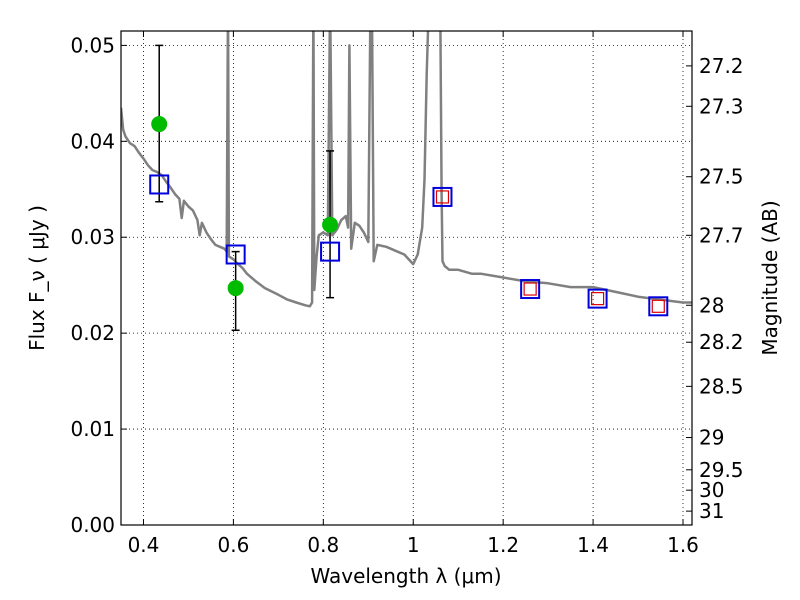 This screenshot has height=600, width=800. Describe the element at coordinates (503, 545) in the screenshot. I see `x-tick-label: 1.2` at that location.